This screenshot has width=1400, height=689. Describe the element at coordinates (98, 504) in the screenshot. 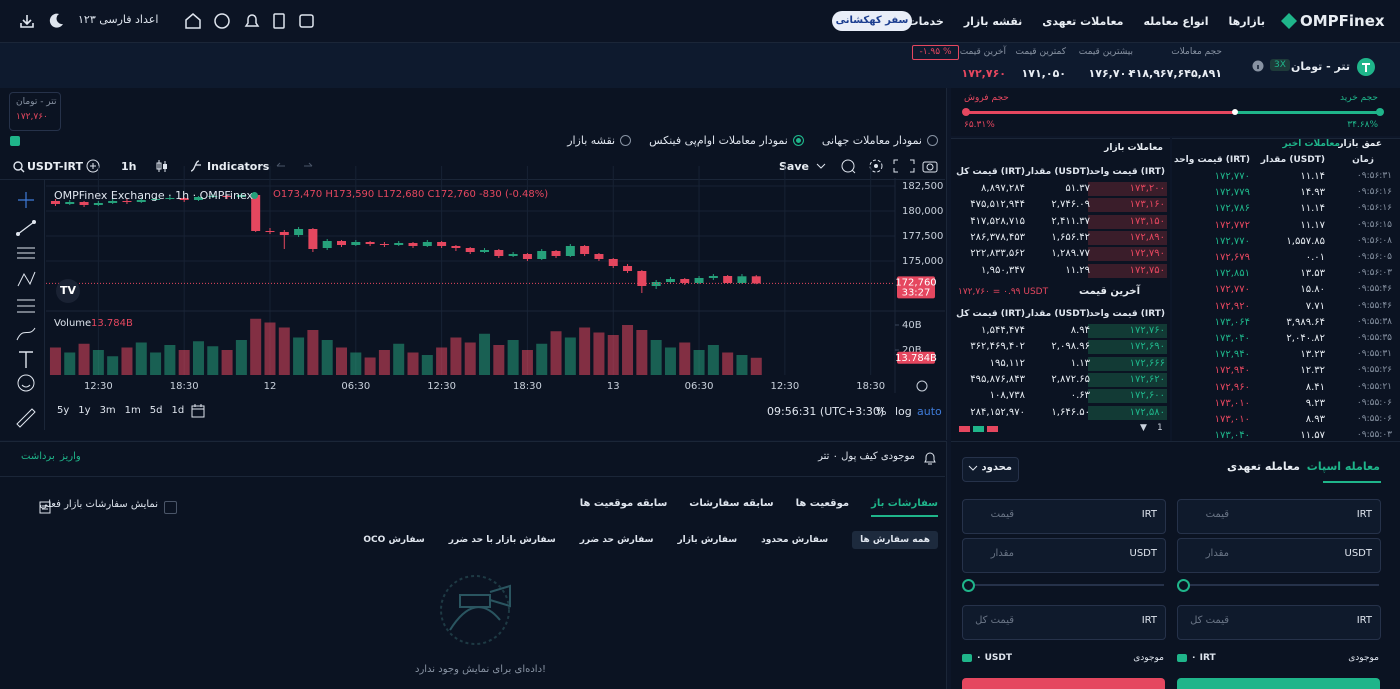

I see `show-current-label: نمایش سفارشات بازار فعلی` at that location.